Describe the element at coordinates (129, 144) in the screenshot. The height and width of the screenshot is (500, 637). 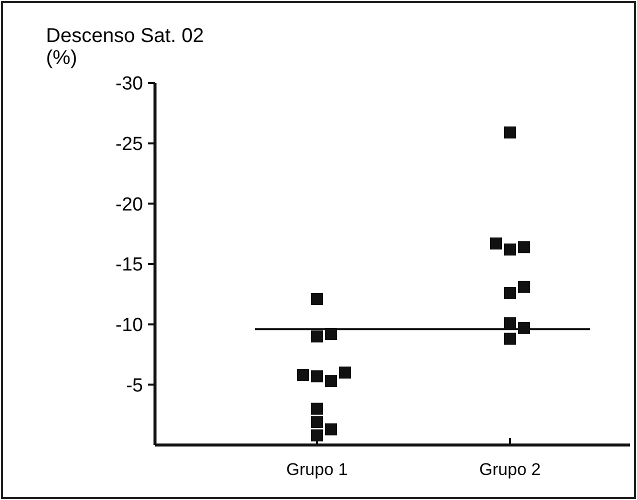
I see `y-tick-label: -25` at that location.